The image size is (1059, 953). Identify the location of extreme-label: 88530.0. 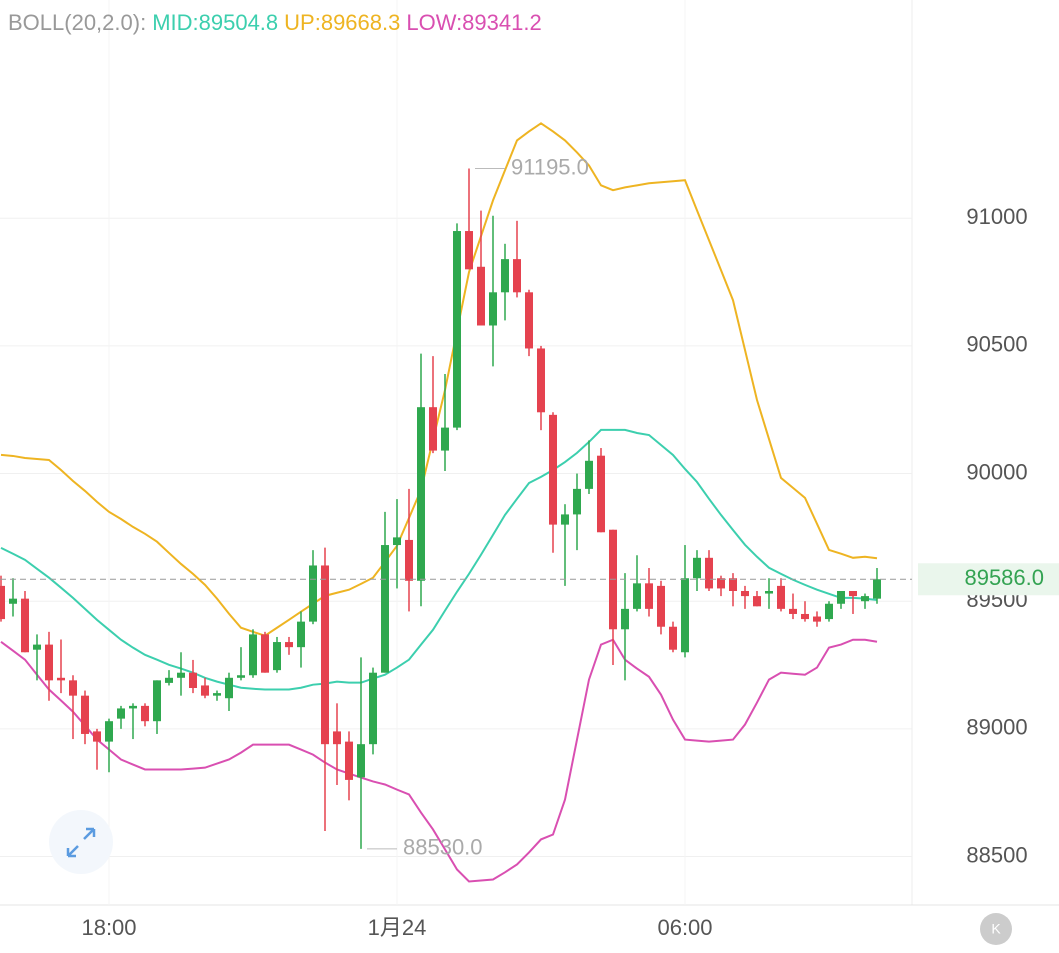
(443, 847).